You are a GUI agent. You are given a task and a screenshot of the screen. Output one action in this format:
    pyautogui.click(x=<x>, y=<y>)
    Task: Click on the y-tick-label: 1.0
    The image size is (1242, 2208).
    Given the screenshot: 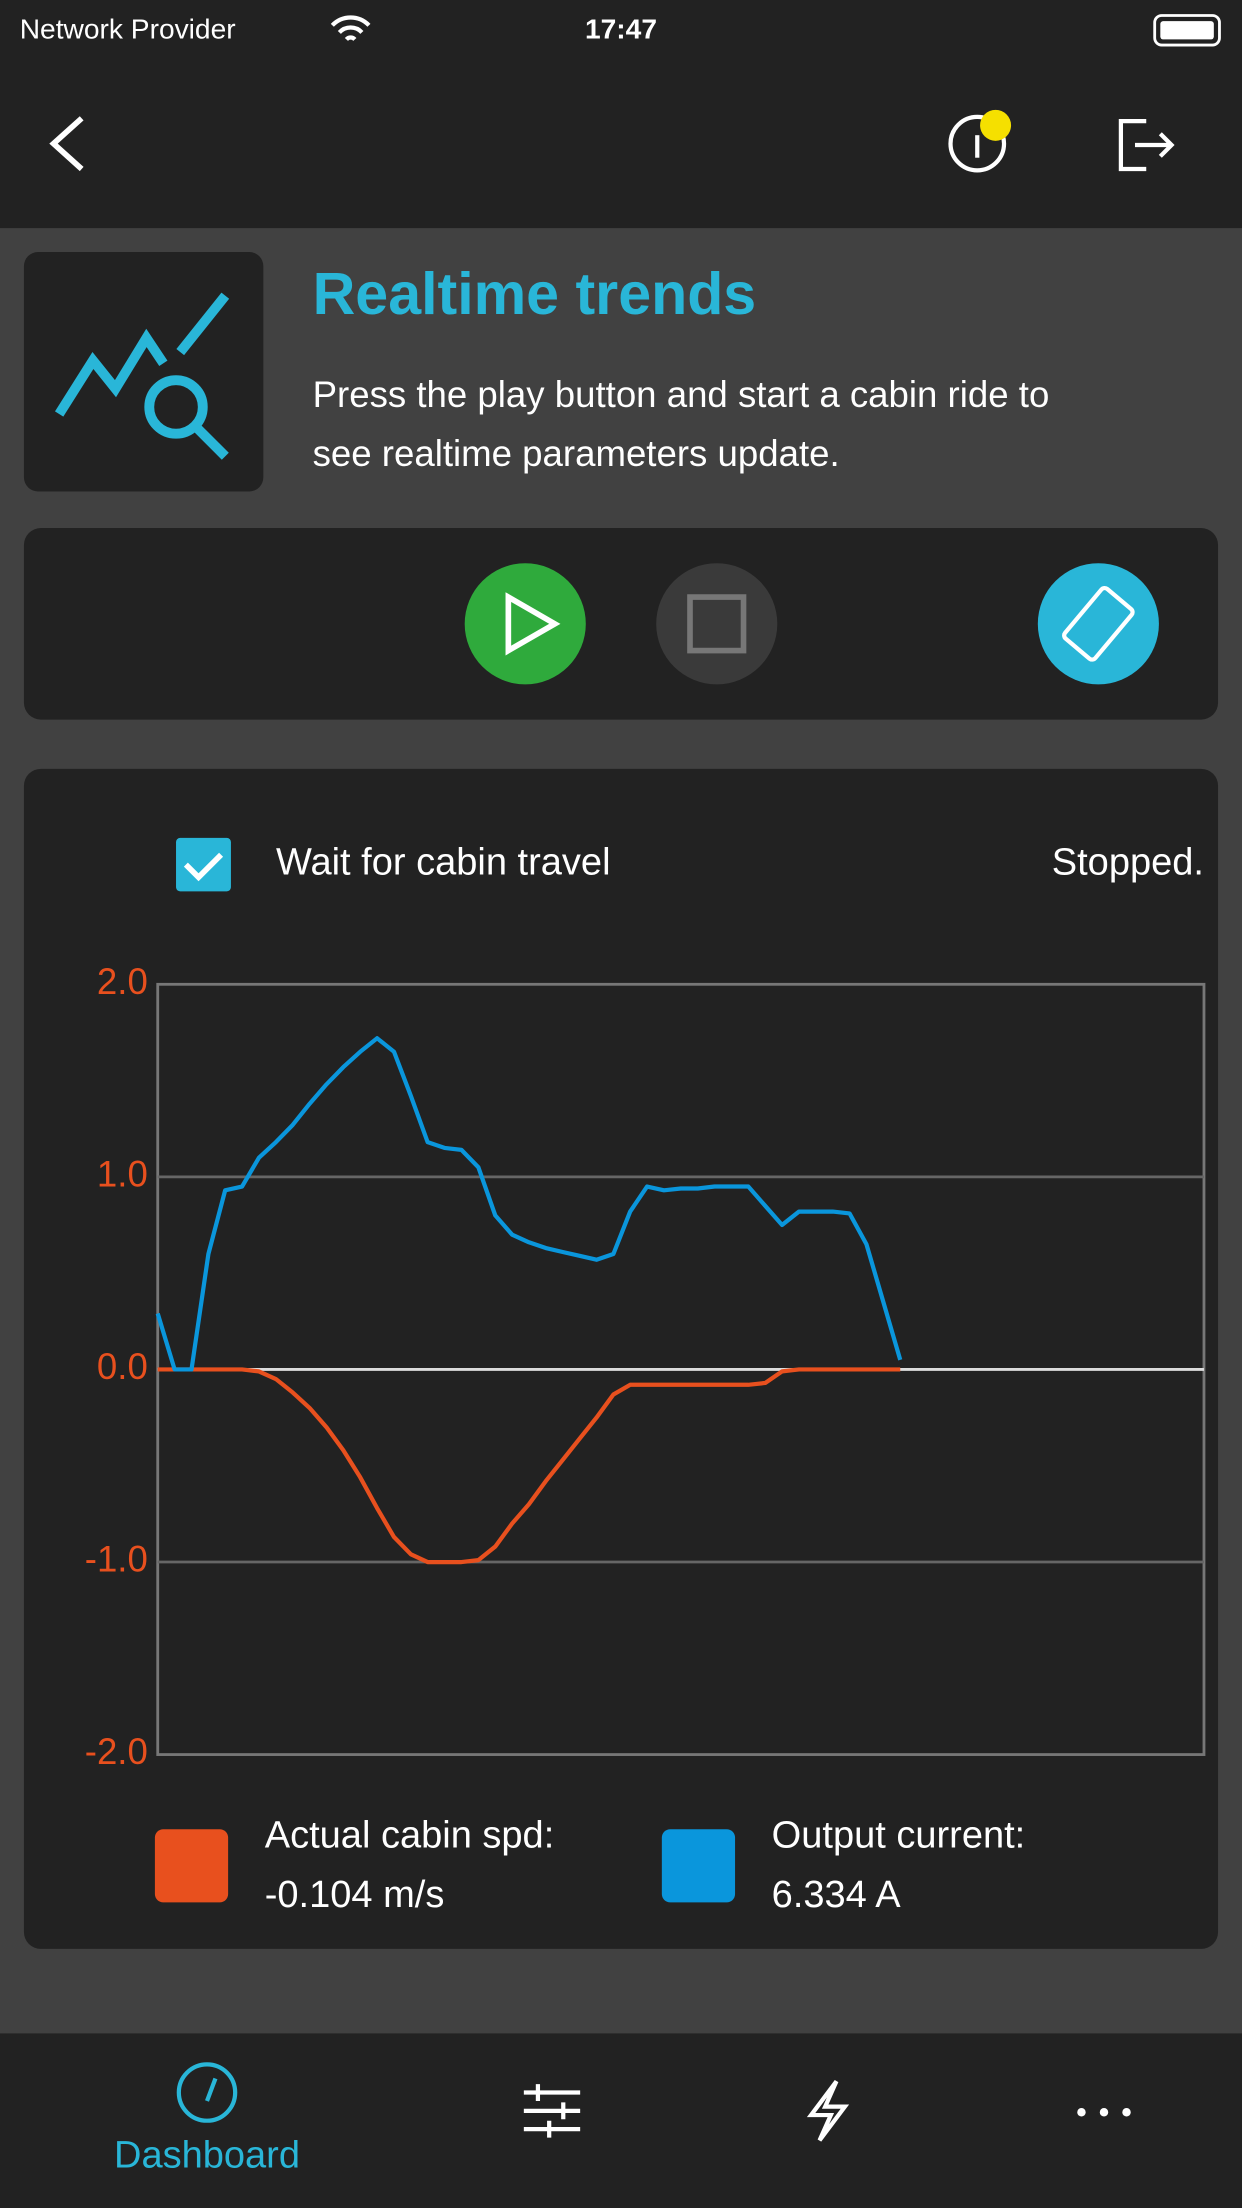 What is the action you would take?
    pyautogui.click(x=122, y=1174)
    